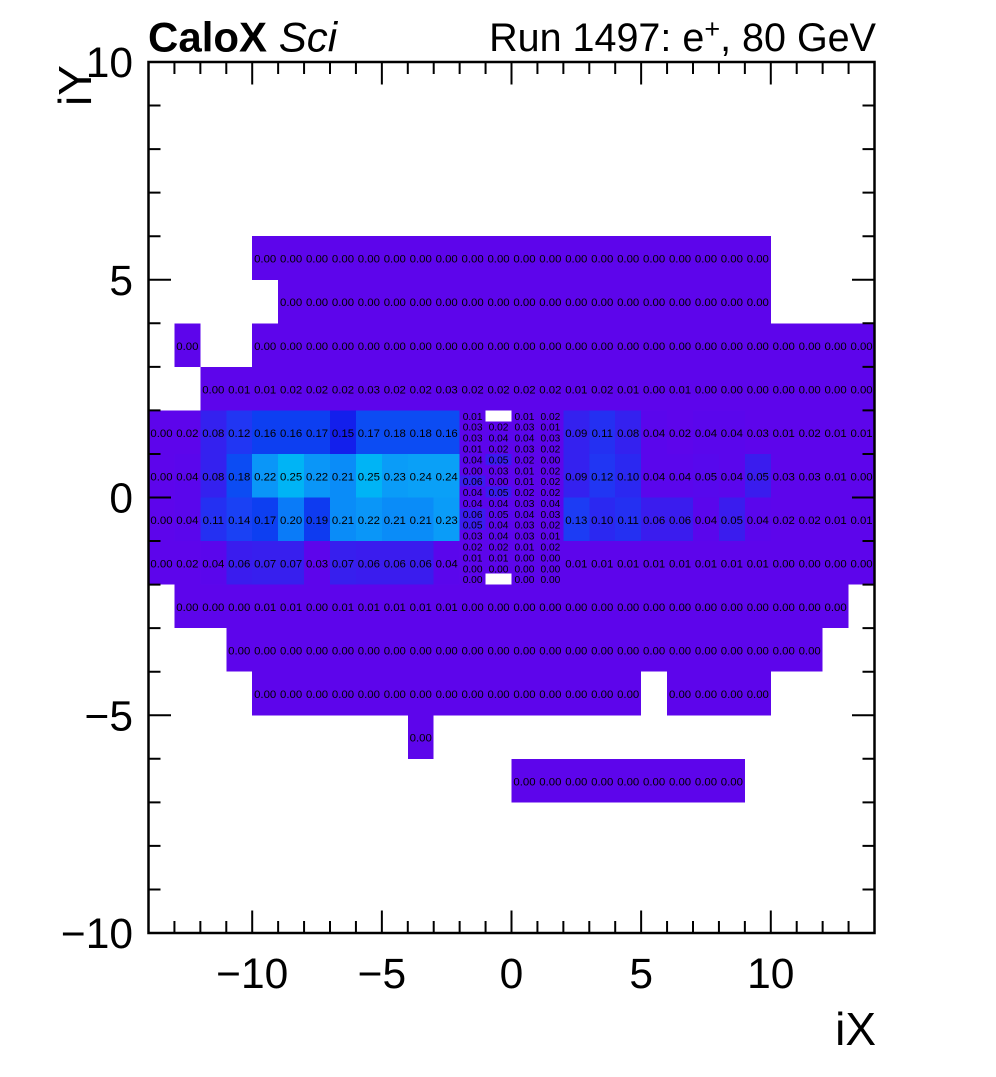 This screenshot has height=1077, width=996. What do you see at coordinates (343, 565) in the screenshot?
I see `svg-text: 0.07` at bounding box center [343, 565].